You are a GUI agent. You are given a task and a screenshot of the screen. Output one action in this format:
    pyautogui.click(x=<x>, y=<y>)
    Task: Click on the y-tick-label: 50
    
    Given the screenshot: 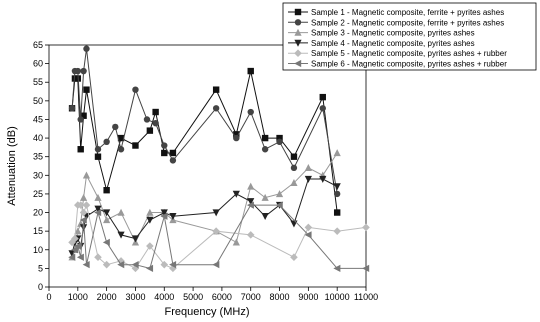 What is the action you would take?
    pyautogui.click(x=38, y=101)
    